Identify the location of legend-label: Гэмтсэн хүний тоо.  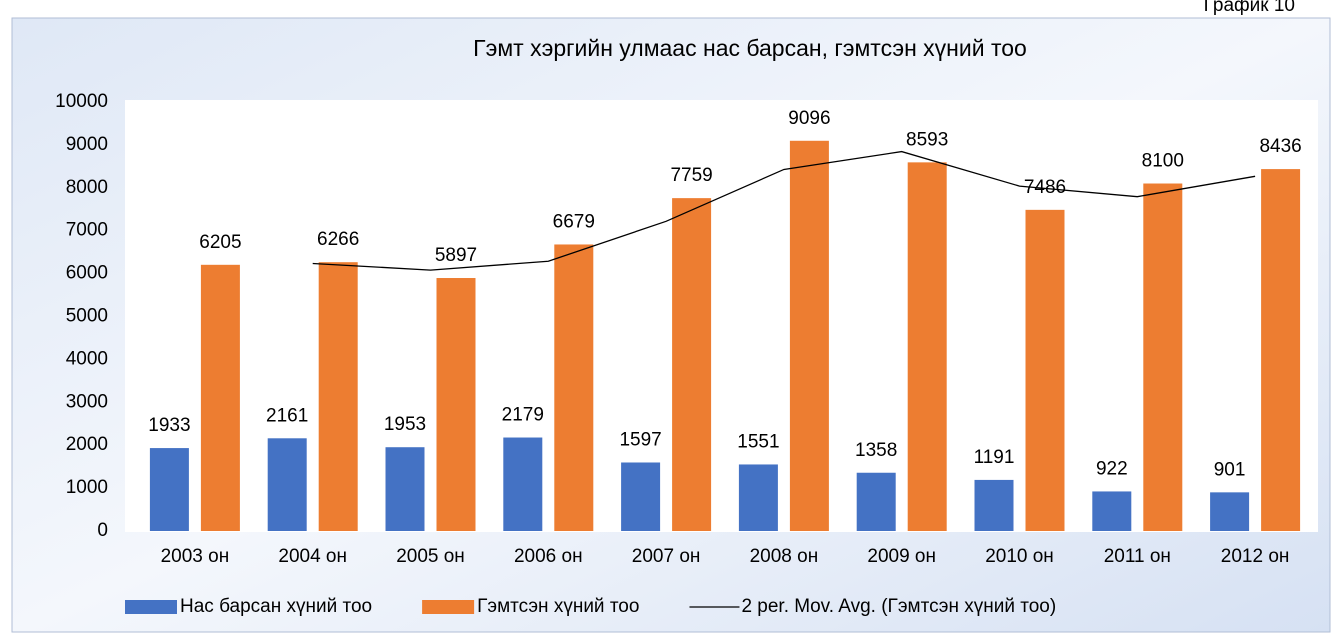
(558, 606).